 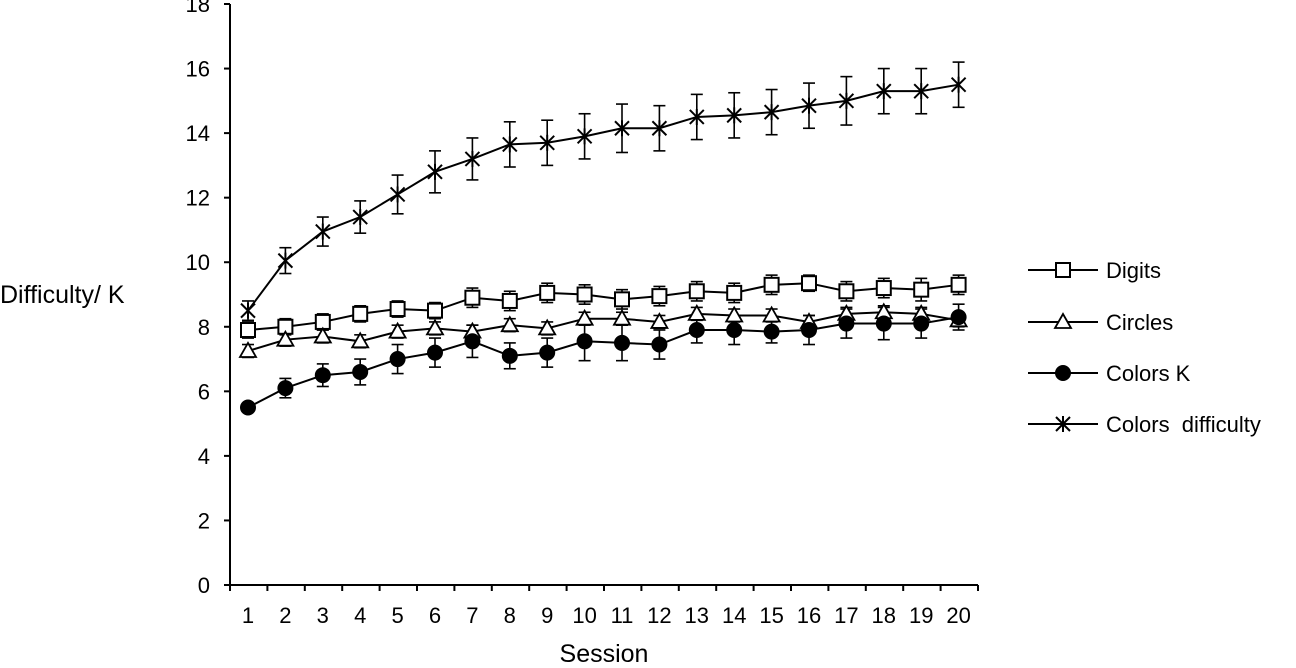 What do you see at coordinates (472, 615) in the screenshot?
I see `x-tick-label: 7` at bounding box center [472, 615].